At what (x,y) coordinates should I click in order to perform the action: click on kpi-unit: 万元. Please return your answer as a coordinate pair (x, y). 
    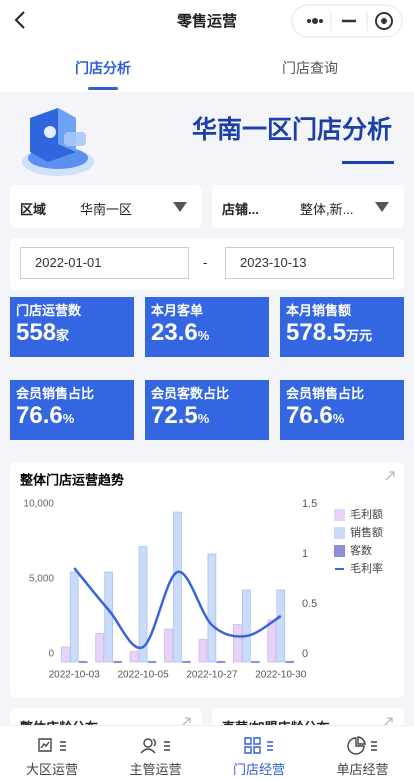
    Looking at the image, I should click on (359, 335).